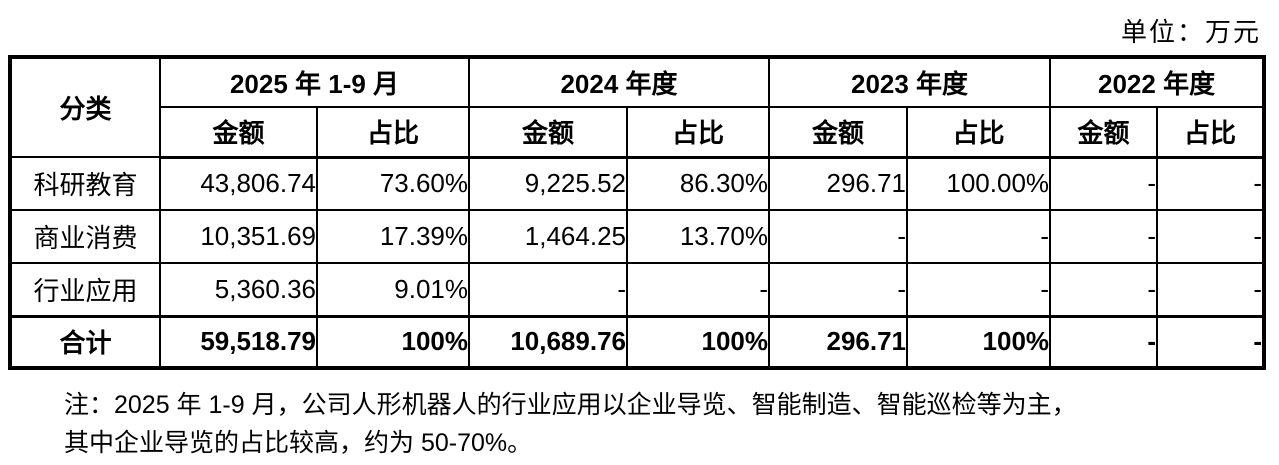 The image size is (1279, 465). I want to click on period-header-2024: 2024 年度, so click(619, 82).